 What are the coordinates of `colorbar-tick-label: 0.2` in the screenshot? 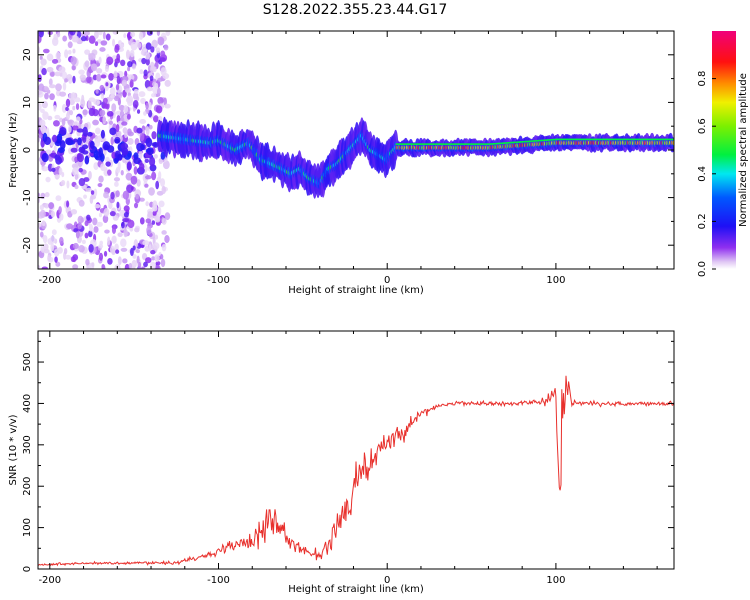 It's located at (702, 221).